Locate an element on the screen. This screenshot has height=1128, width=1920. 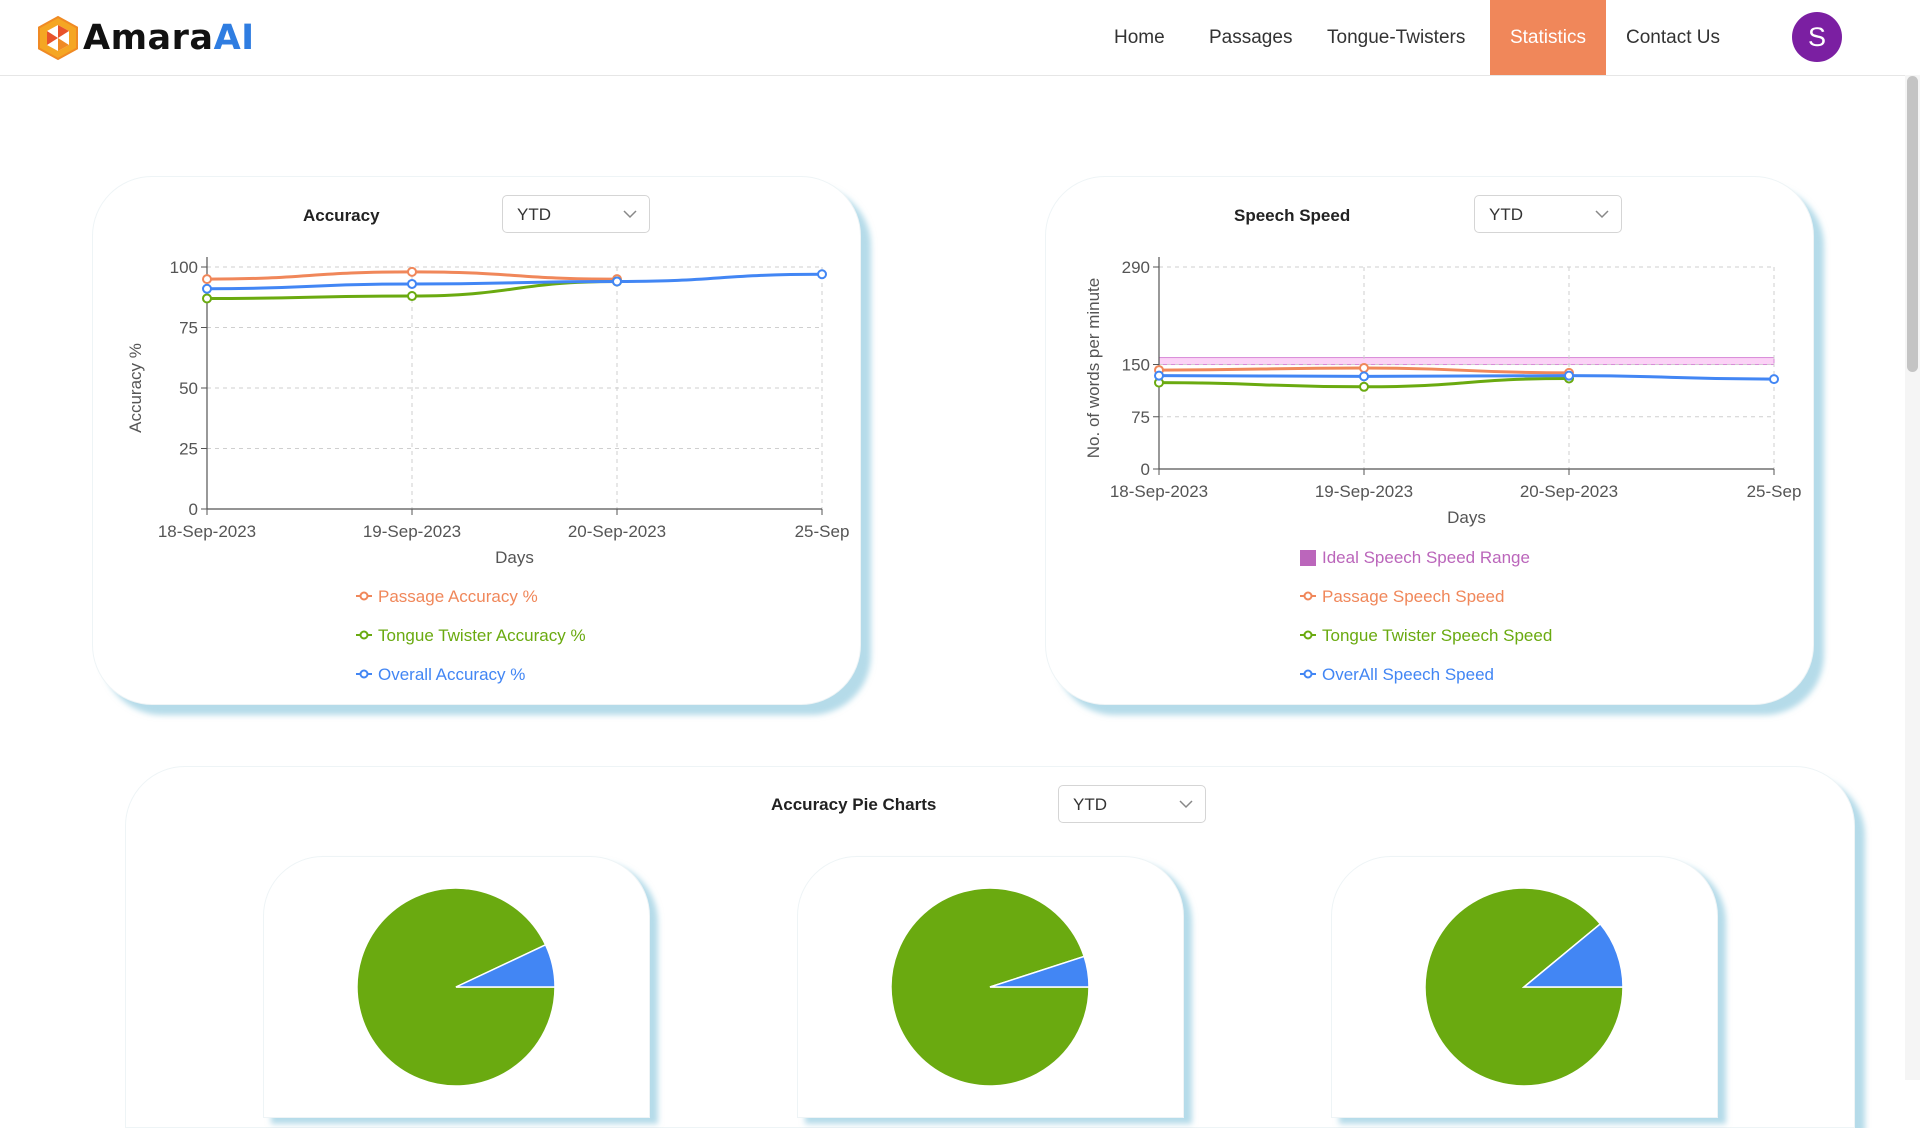
legend-swatch-ideal is located at coordinates (1308, 558).